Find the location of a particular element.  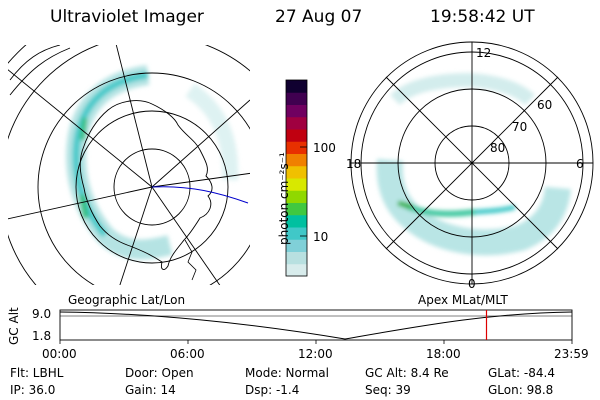

instrument-title: Ultraviolet Imager is located at coordinates (127, 17).